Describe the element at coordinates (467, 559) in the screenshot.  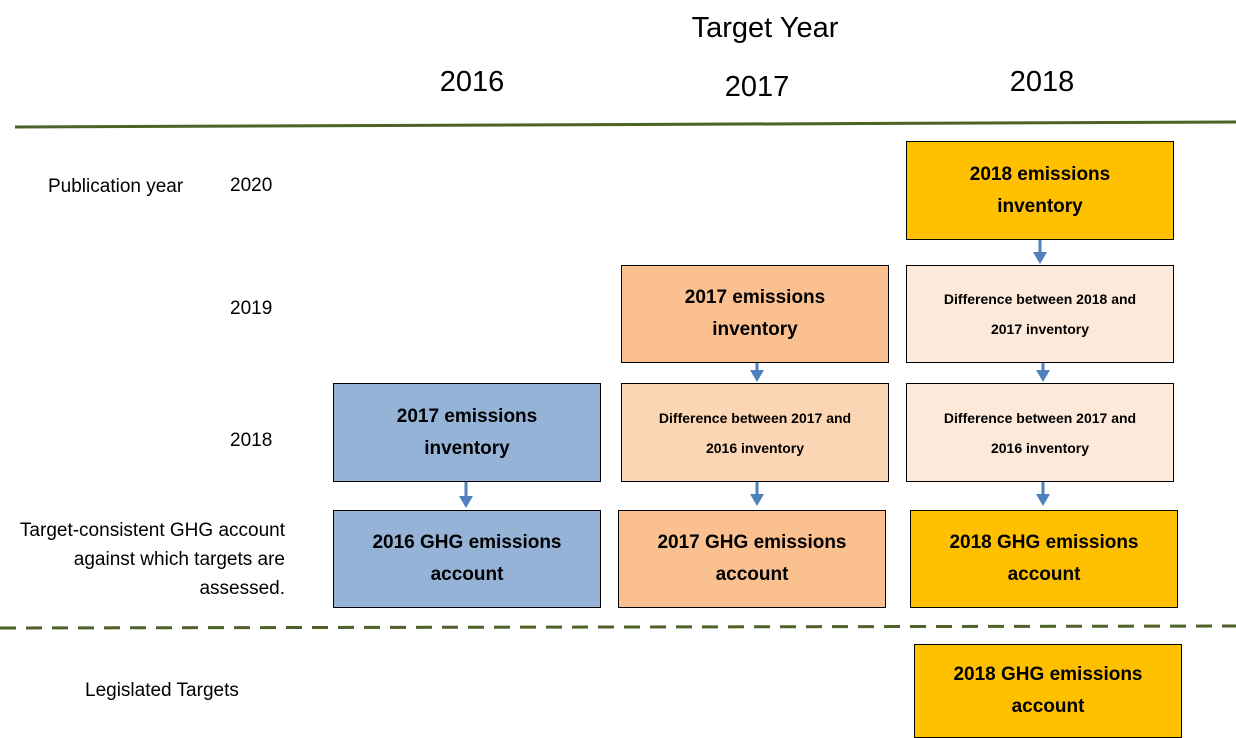
I see `box: 2016 GHG emissions account` at that location.